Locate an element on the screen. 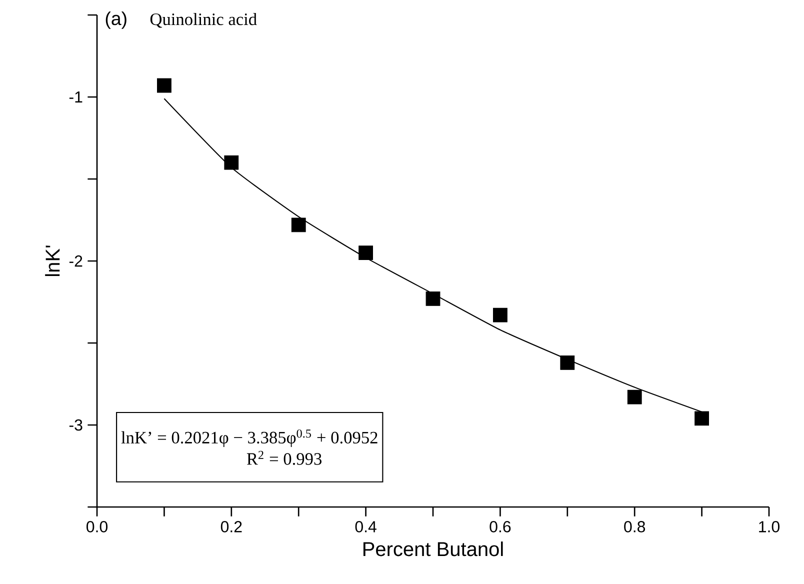  x-tick-label: 0.8 is located at coordinates (635, 526).